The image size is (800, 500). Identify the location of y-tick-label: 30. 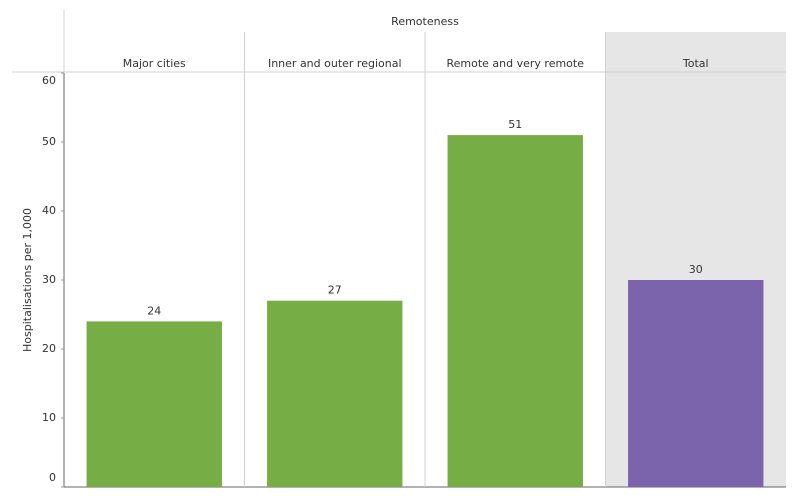
(49, 279).